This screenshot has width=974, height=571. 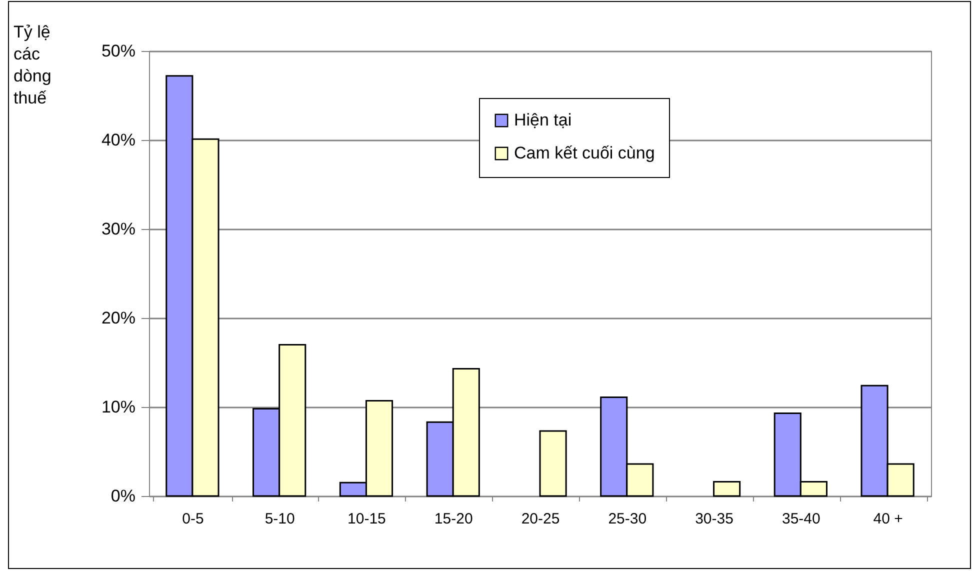 I want to click on x-tick-label: 10-15, so click(x=367, y=519).